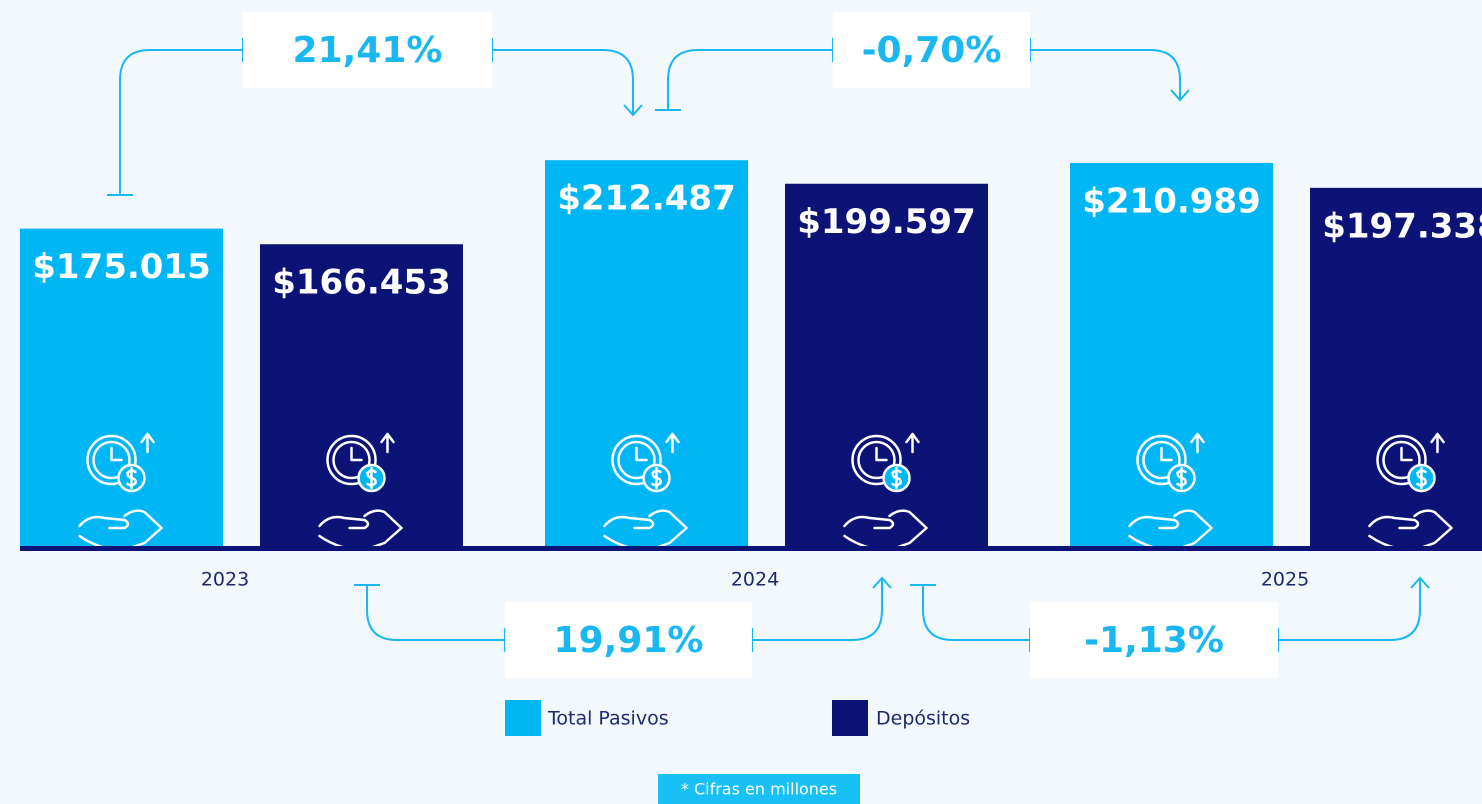 This screenshot has height=804, width=1482. What do you see at coordinates (1285, 580) in the screenshot?
I see `x-tick-label: 2025` at bounding box center [1285, 580].